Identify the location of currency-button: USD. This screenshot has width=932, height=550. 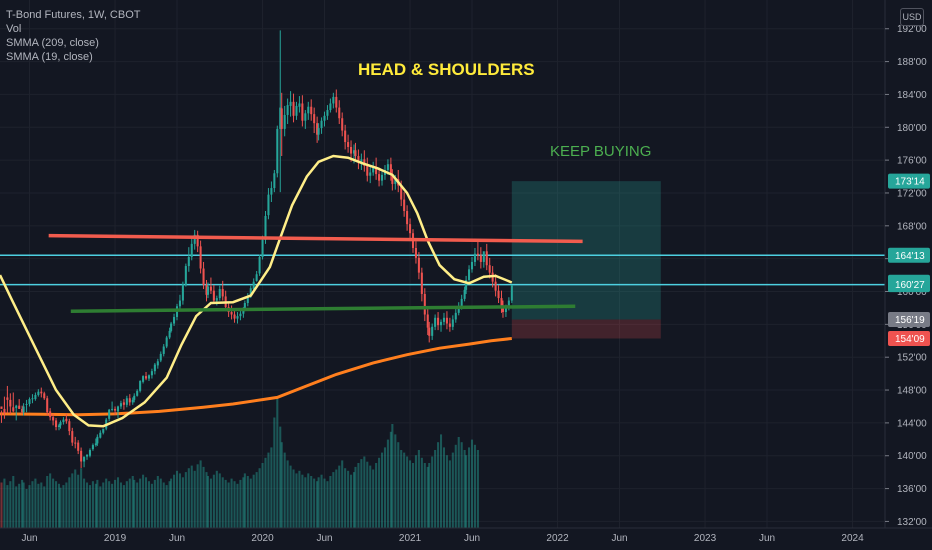
(912, 17).